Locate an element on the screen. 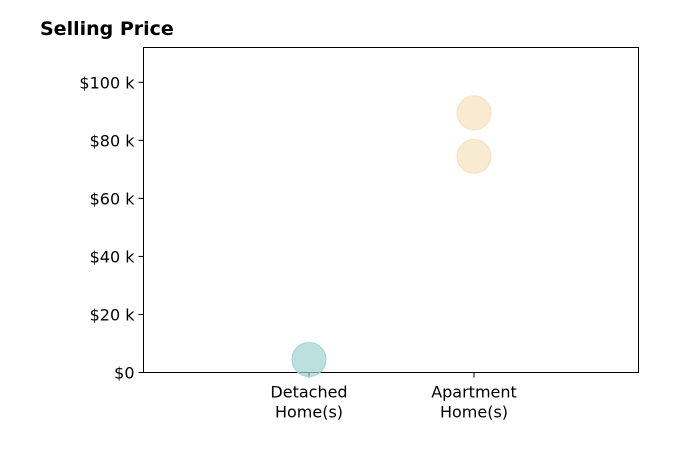 The width and height of the screenshot is (679, 462). x-tick-label: Apartment Home(s) is located at coordinates (474, 402).